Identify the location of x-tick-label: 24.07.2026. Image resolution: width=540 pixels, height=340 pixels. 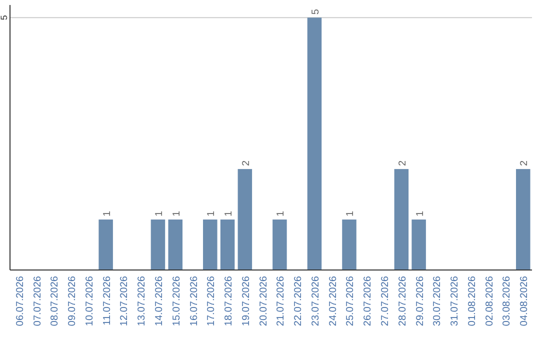
(333, 301).